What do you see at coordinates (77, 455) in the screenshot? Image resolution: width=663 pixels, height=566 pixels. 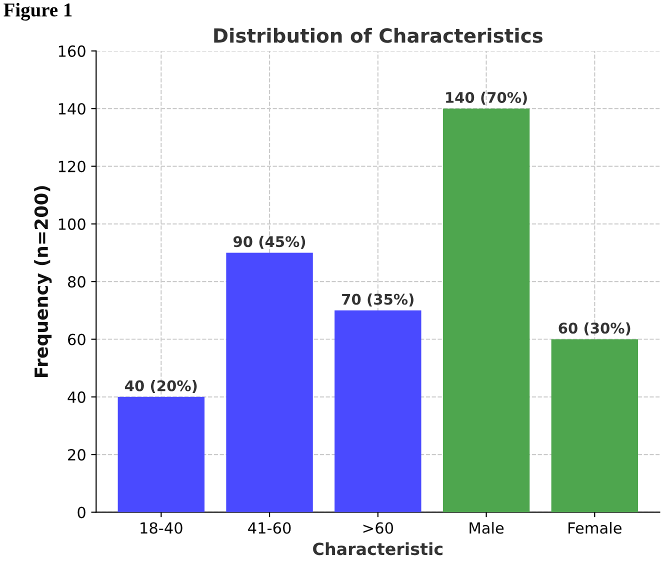 I see `y-tick-label: 20` at bounding box center [77, 455].